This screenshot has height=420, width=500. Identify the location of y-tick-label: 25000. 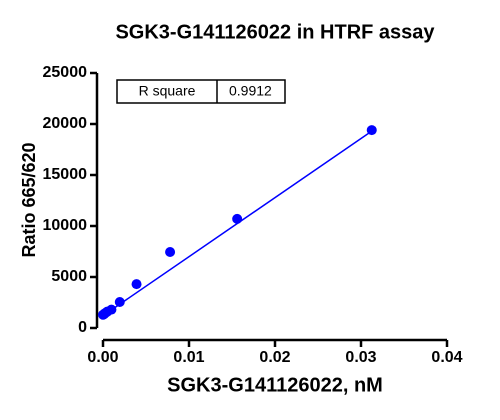
(65, 72).